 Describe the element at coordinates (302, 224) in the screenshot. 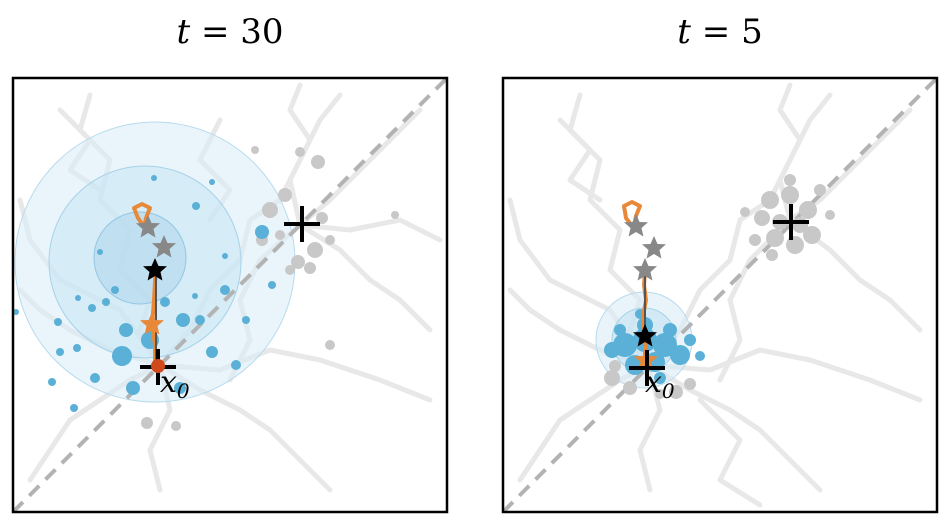

I see `panel-1-target-cross` at that location.